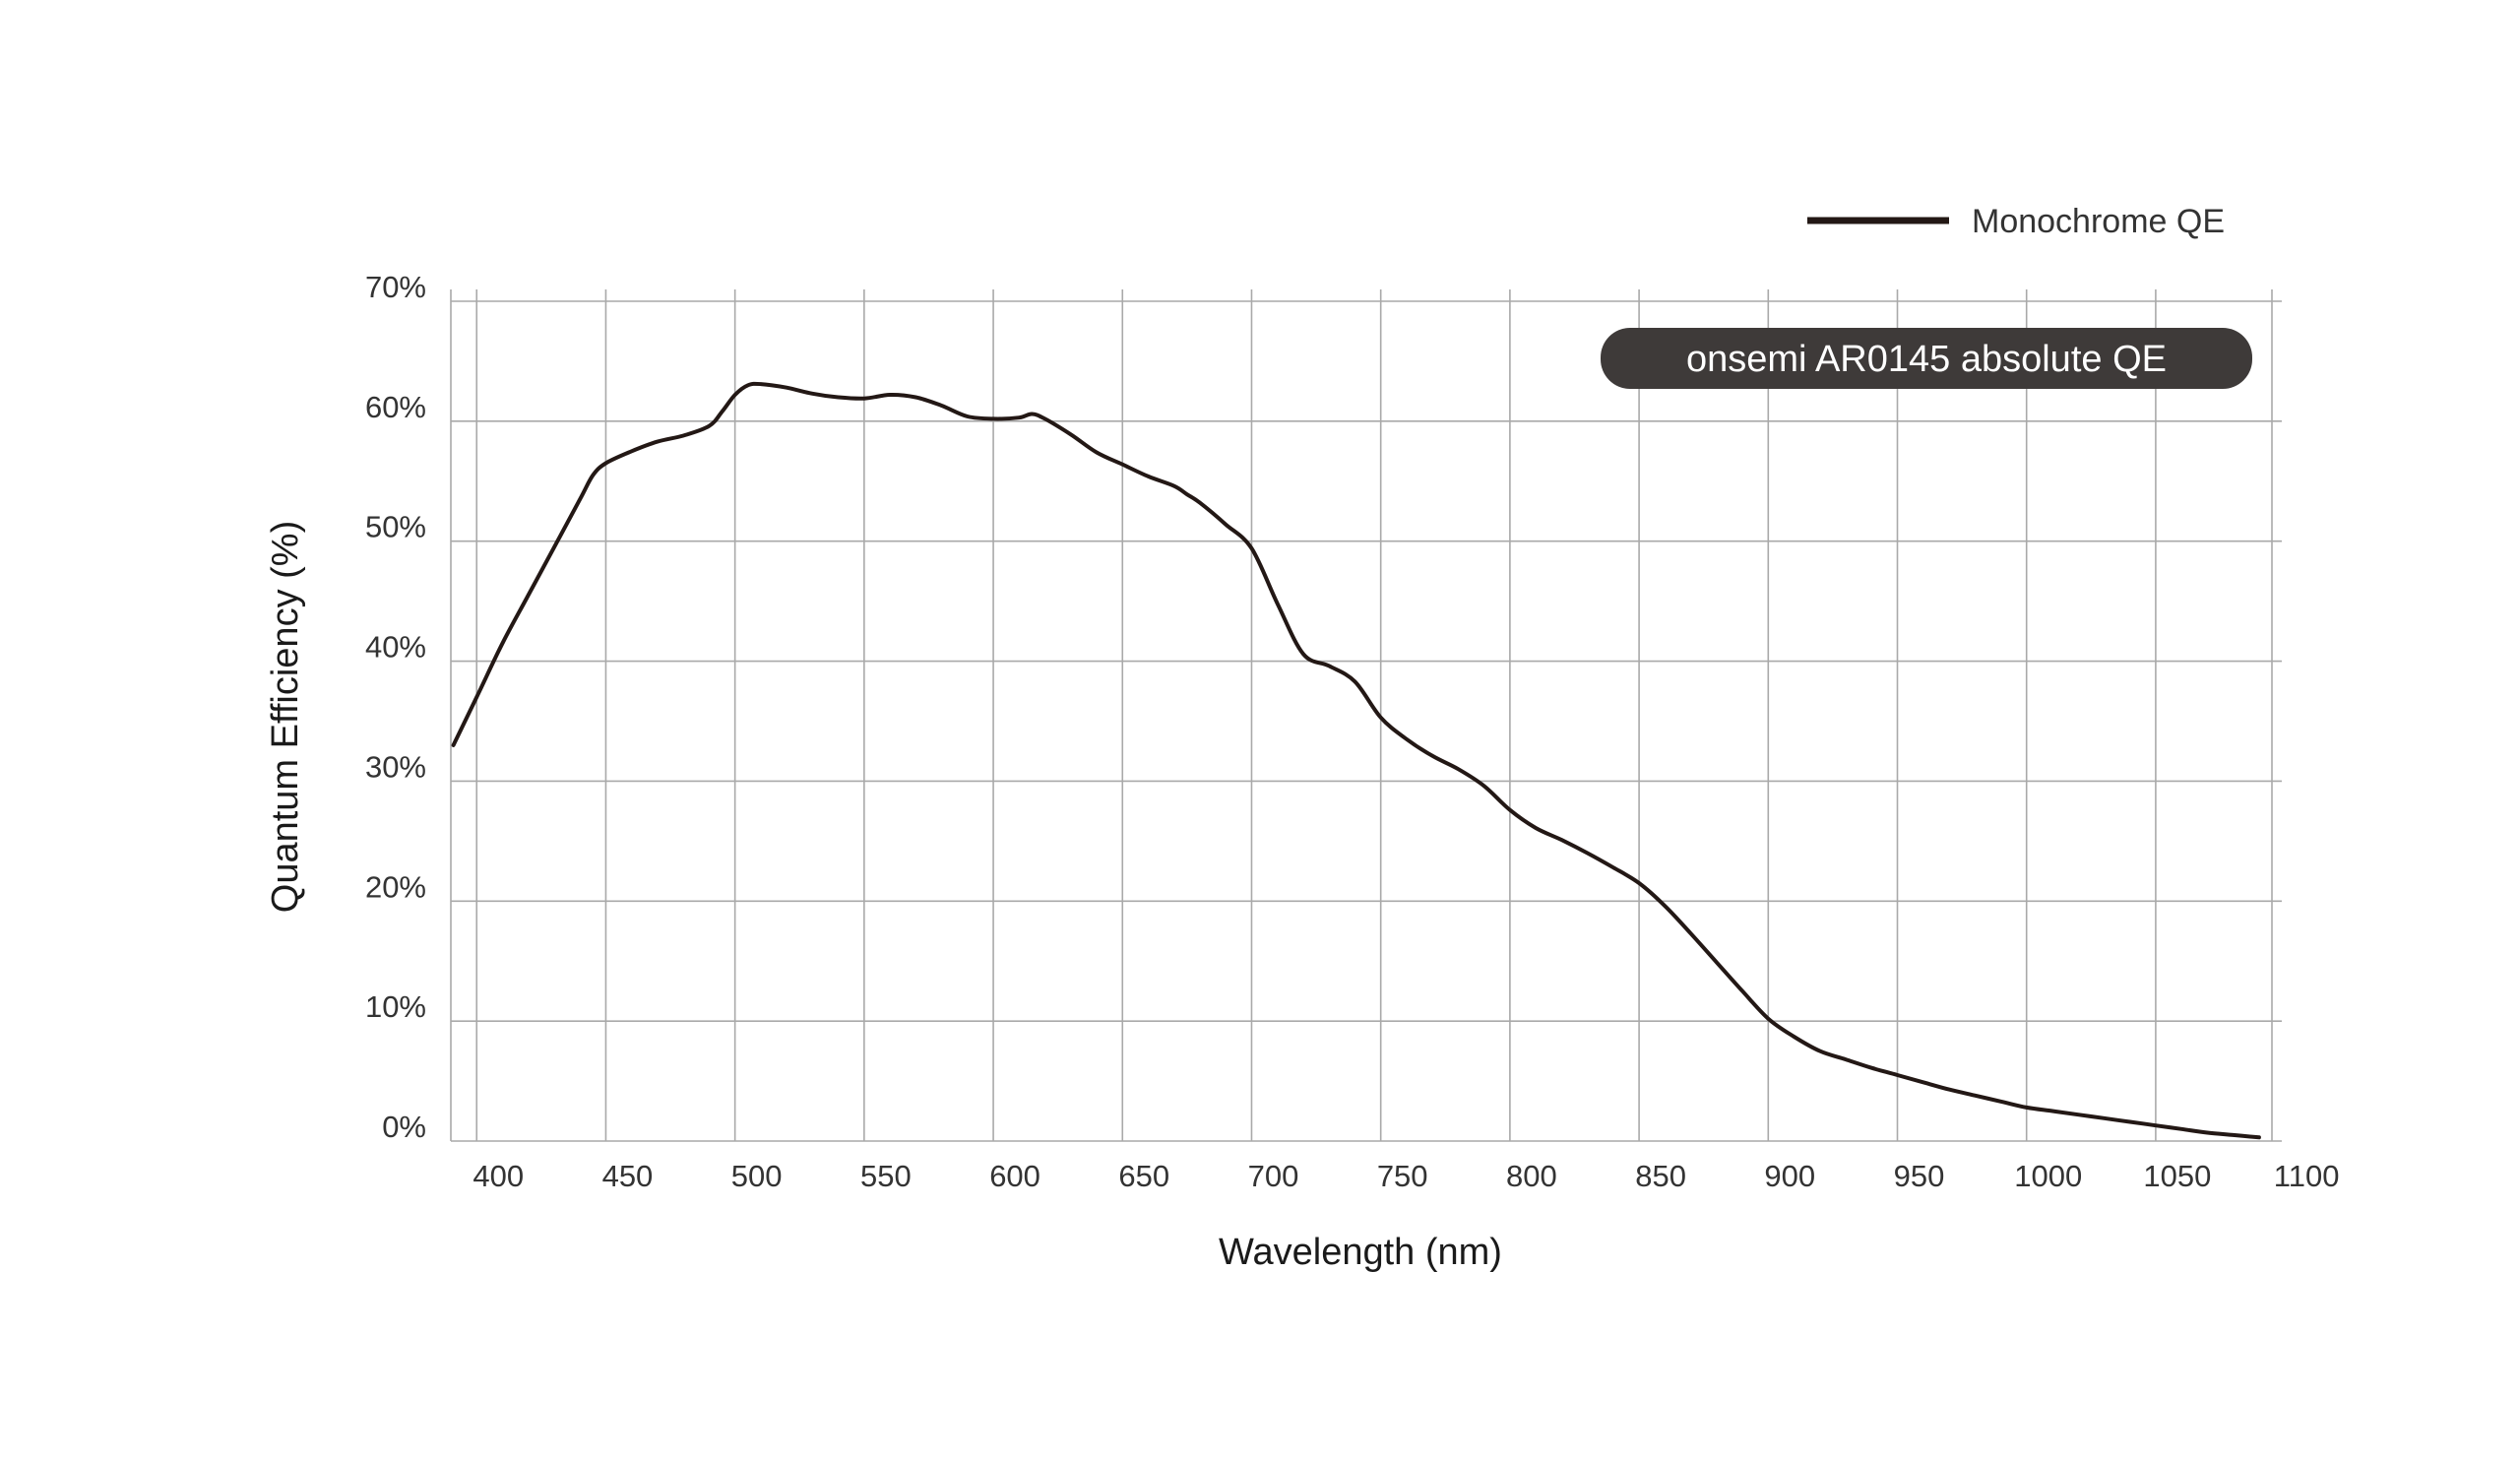 The image size is (2520, 1462). I want to click on x-tick-label: 500, so click(757, 1176).